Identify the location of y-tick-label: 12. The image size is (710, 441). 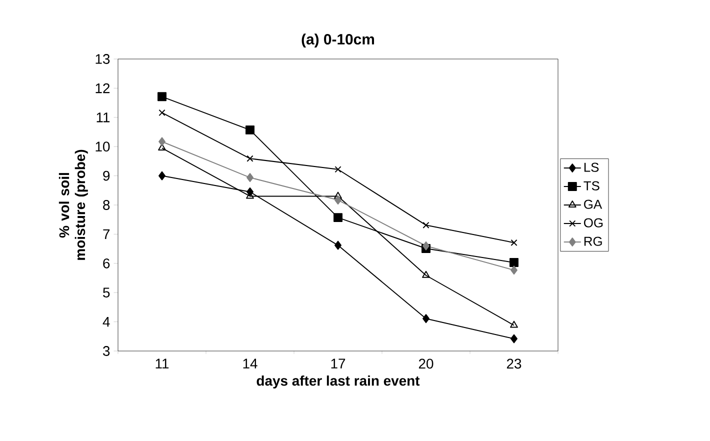
(103, 88).